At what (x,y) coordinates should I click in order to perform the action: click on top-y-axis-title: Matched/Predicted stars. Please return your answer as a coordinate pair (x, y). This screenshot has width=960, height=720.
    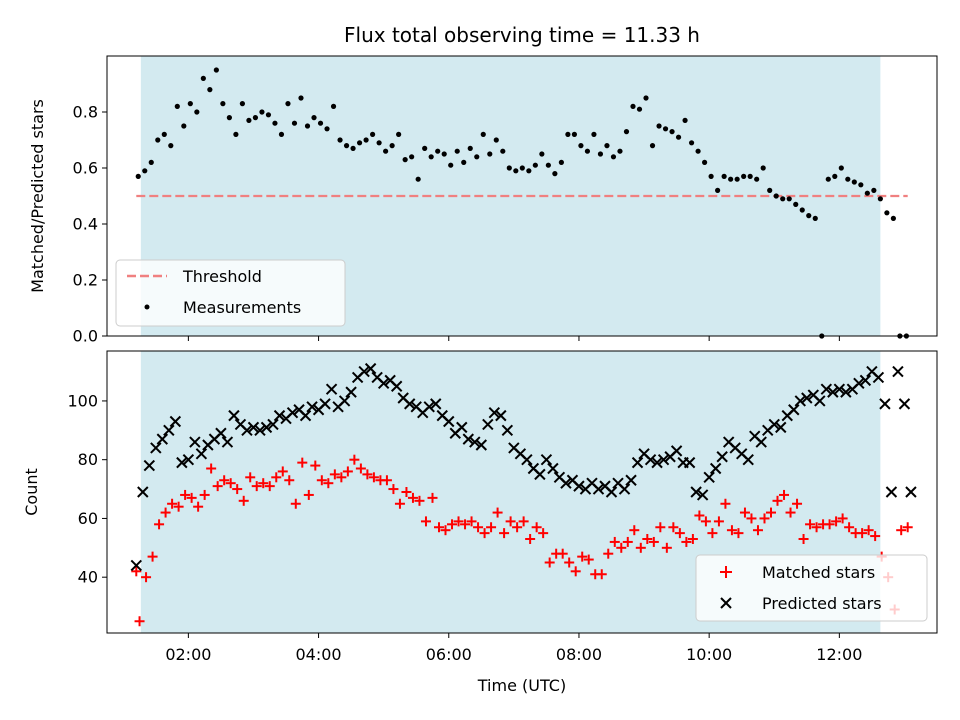
    Looking at the image, I should click on (37, 196).